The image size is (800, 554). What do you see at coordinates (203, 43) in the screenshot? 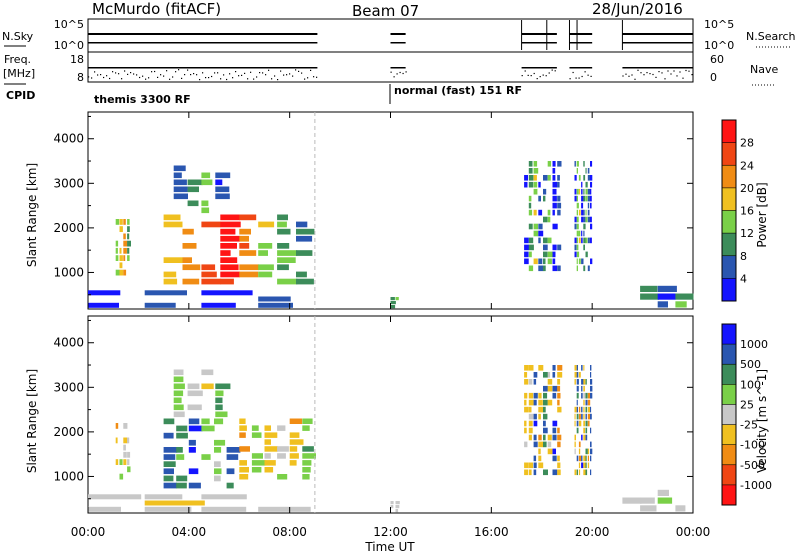
I see `nsearch-trace` at bounding box center [203, 43].